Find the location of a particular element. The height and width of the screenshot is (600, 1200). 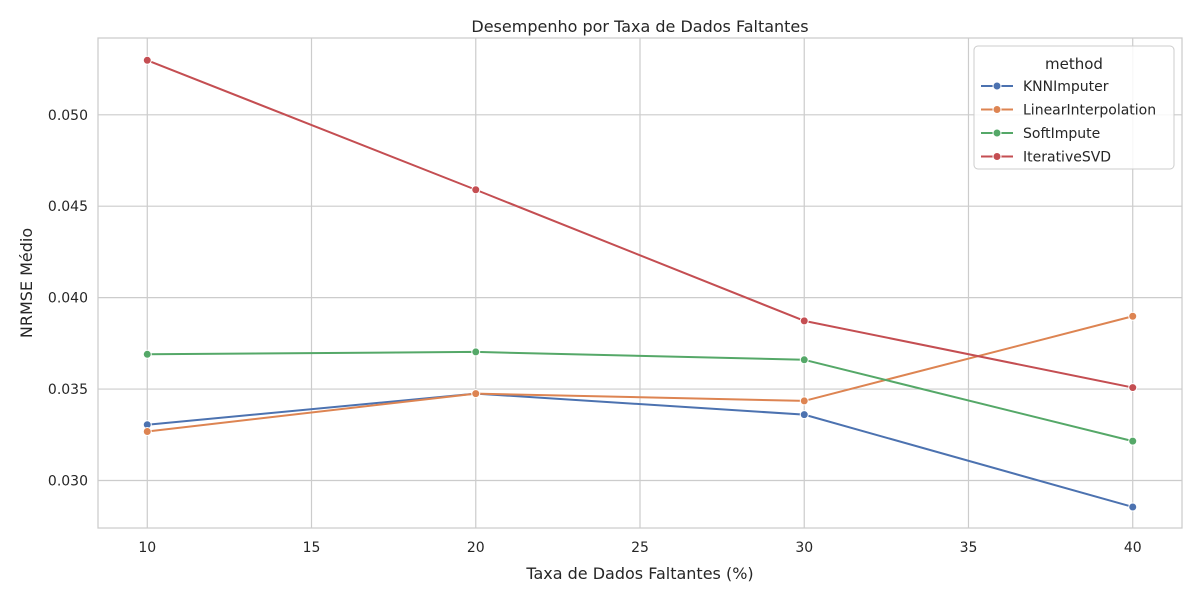

legend-label: KNNImputer is located at coordinates (1066, 87).